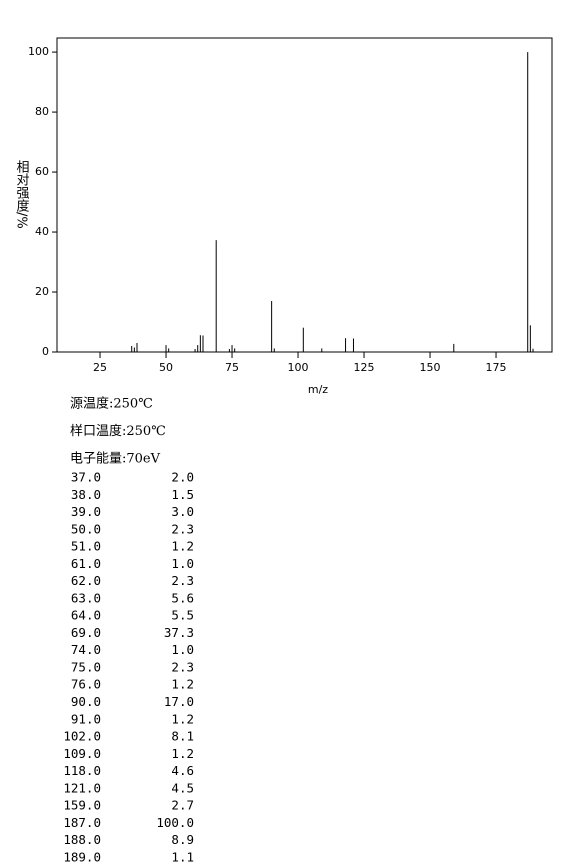  What do you see at coordinates (82, 822) in the screenshot?
I see `table-cell: 187.0` at bounding box center [82, 822].